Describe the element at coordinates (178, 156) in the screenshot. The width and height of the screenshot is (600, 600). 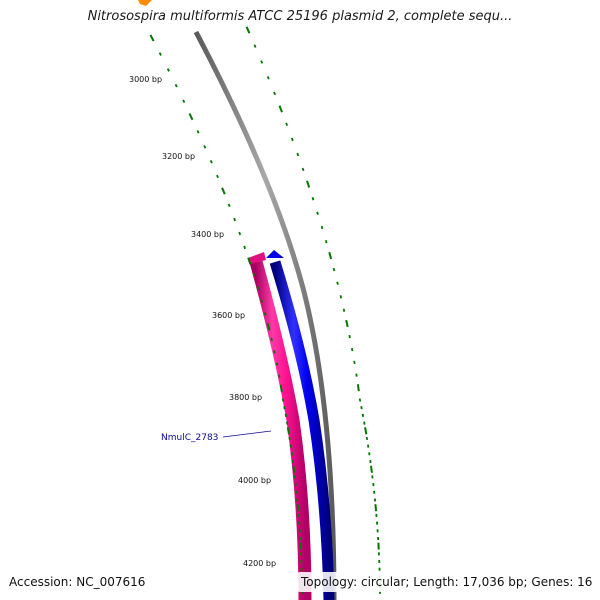
I see `tick-label-3200: 3200 bp` at that location.